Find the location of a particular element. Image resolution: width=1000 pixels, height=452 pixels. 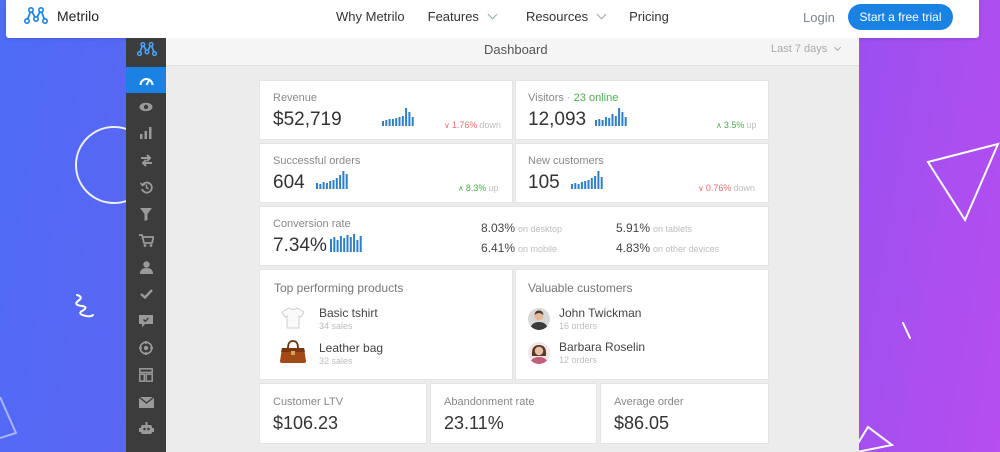

decorative-line is located at coordinates (906, 330).